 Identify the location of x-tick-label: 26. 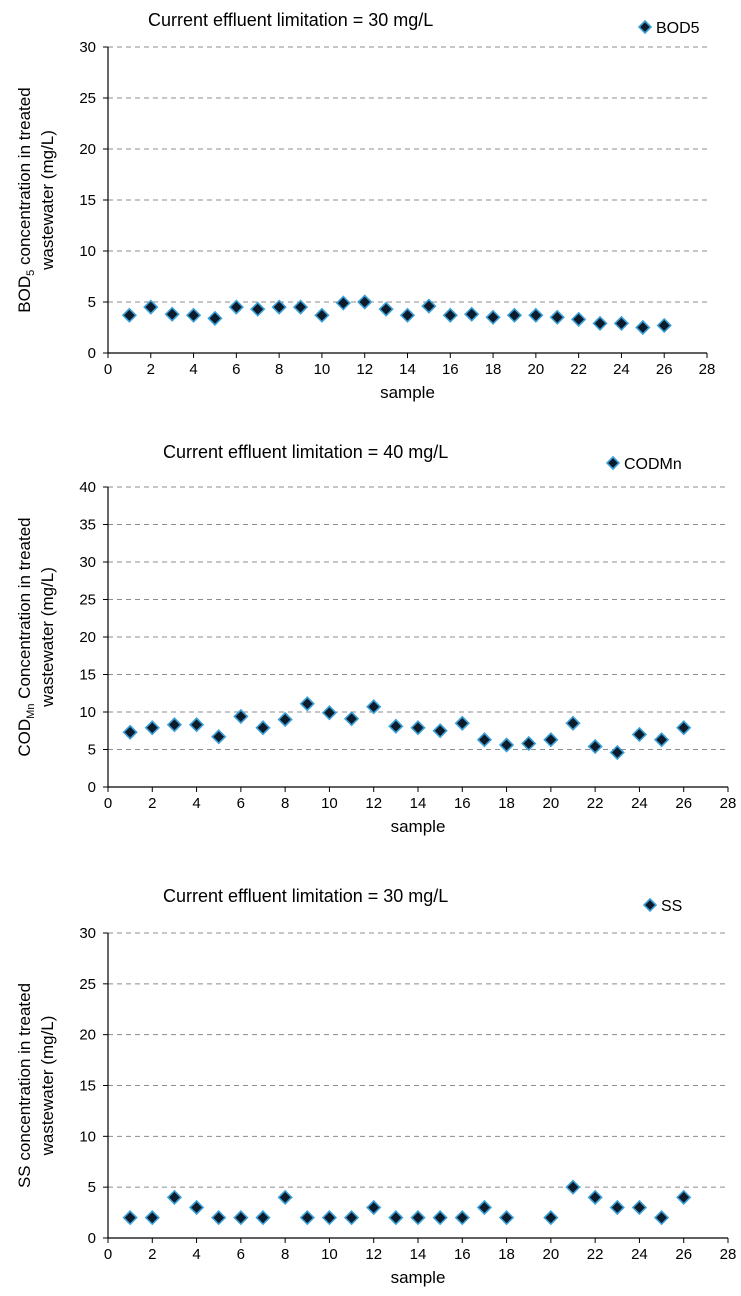
(683, 1254).